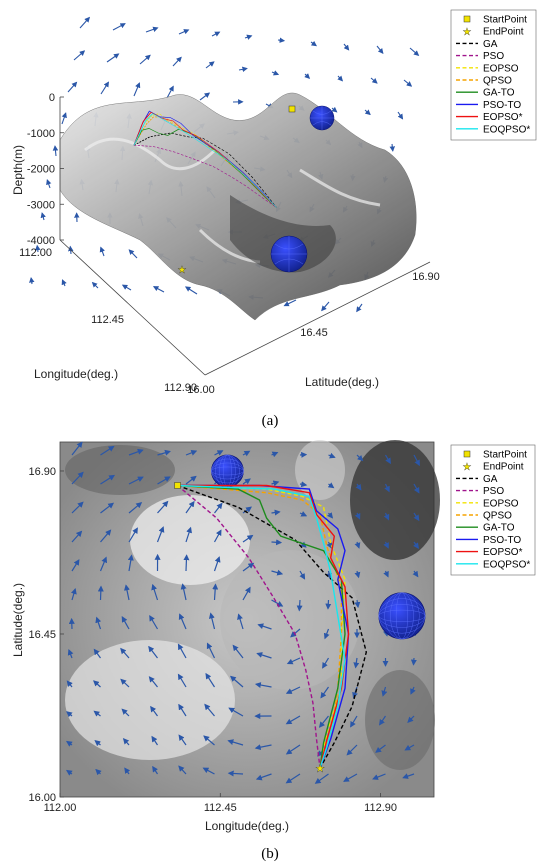  What do you see at coordinates (42, 472) in the screenshot?
I see `y-tick-label: 16.90` at bounding box center [42, 472].